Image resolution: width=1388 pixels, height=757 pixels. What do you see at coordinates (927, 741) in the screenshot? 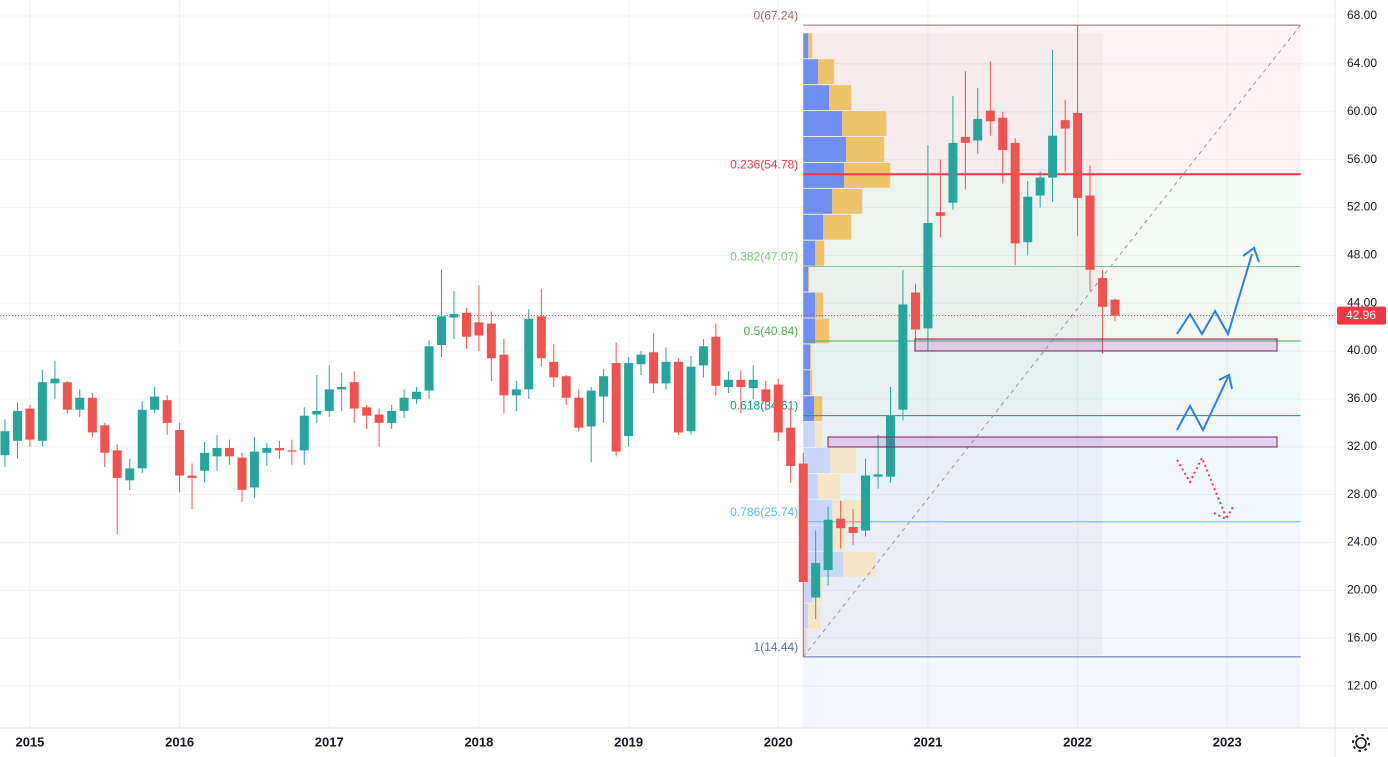
I see `x-tick-label: 2021` at bounding box center [927, 741].